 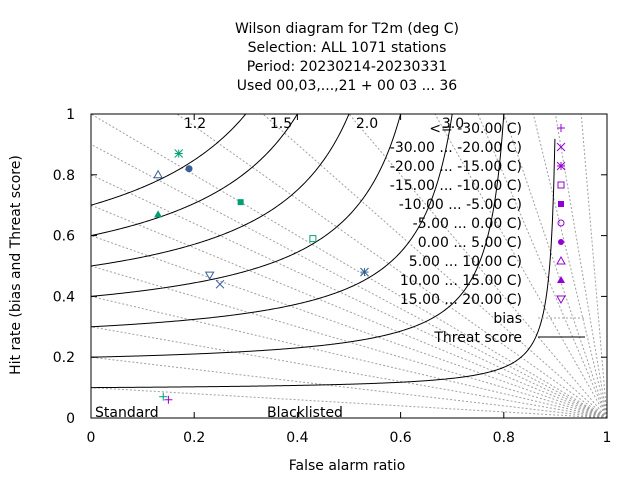 I want to click on legend-label: 15.00 ... 20.00 C), so click(x=461, y=300).